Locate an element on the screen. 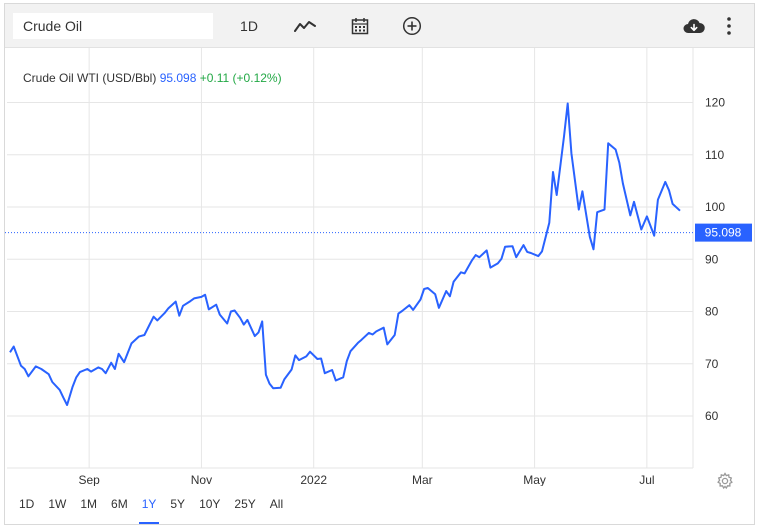  y-tick-label: 90 is located at coordinates (712, 259).